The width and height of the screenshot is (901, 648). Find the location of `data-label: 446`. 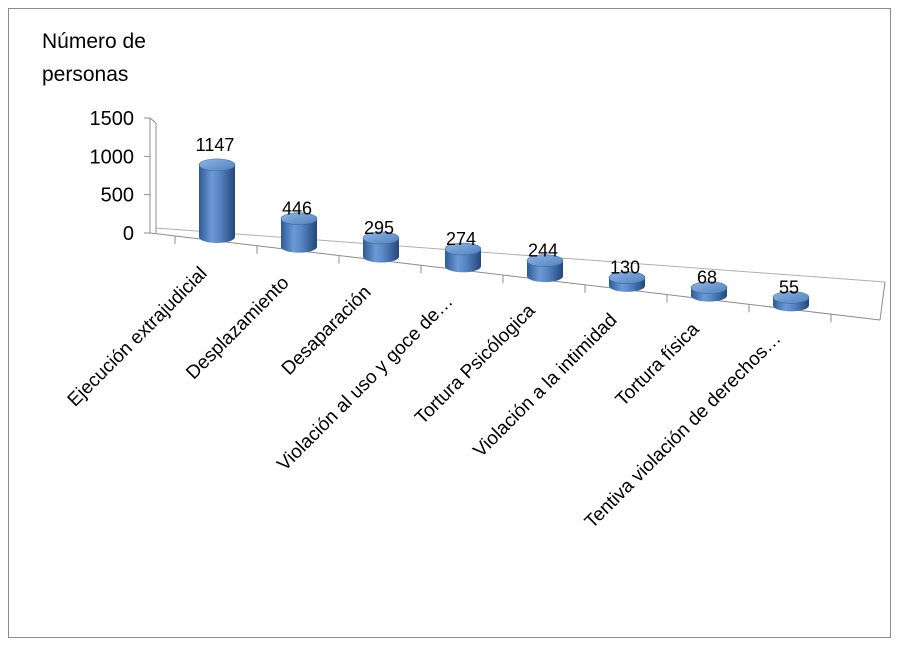

data-label: 446 is located at coordinates (297, 209).